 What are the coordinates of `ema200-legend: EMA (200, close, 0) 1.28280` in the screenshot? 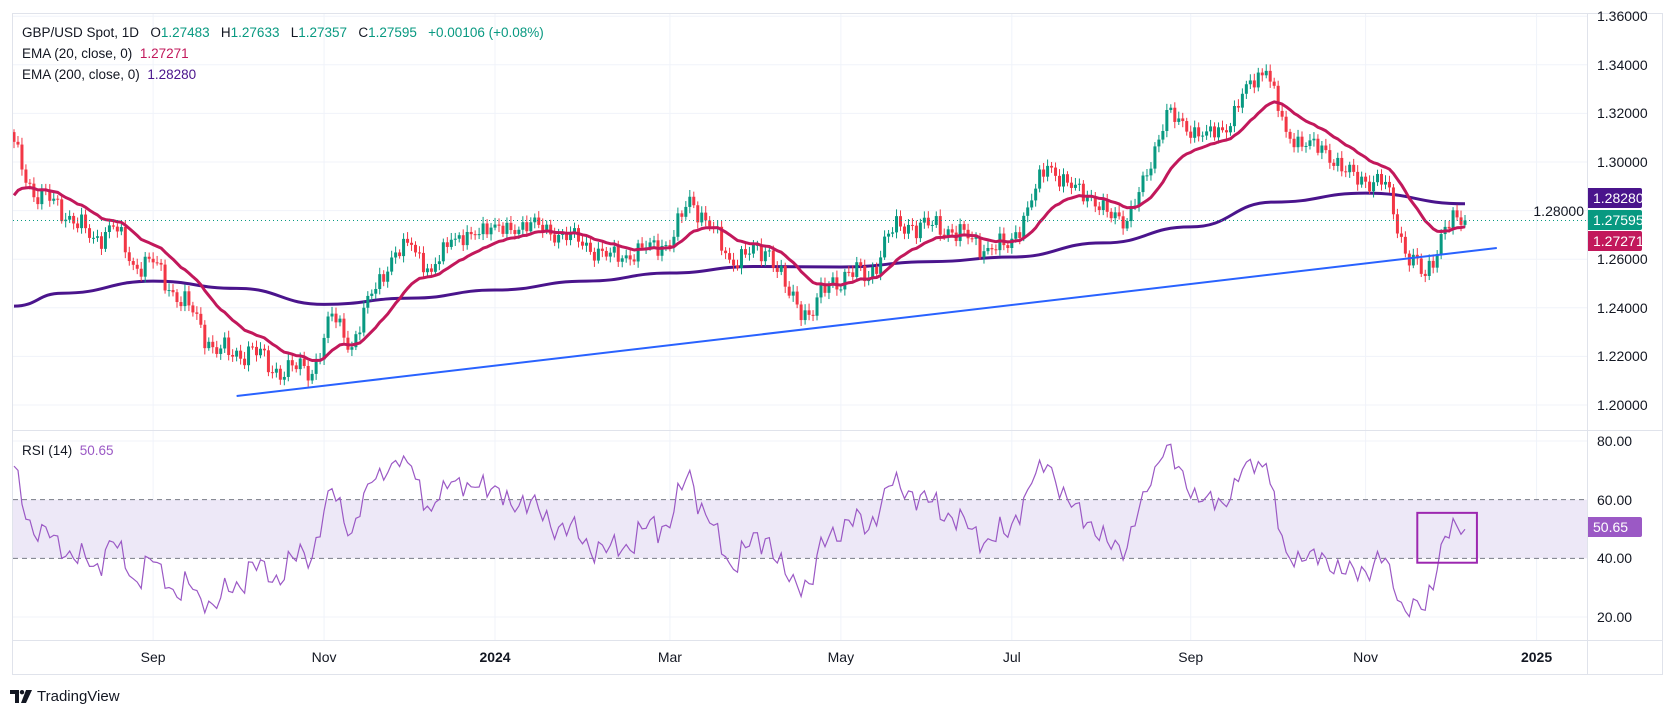 It's located at (109, 75).